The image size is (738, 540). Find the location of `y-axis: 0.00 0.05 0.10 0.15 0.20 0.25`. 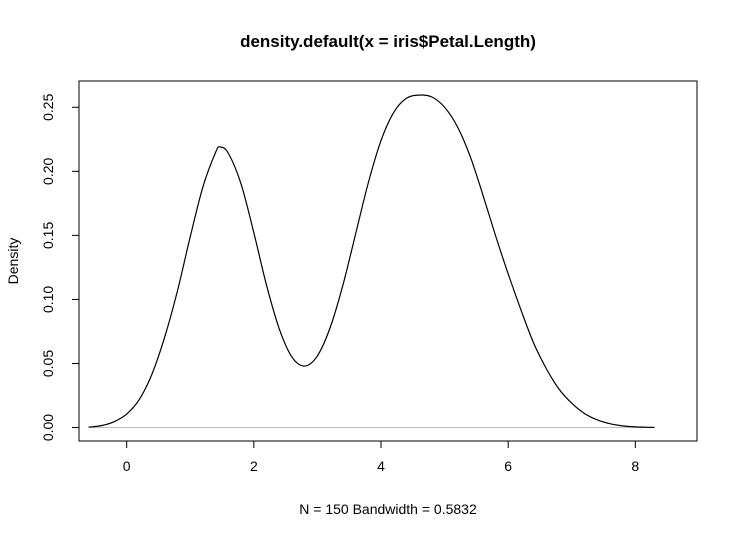

y-axis: 0.00 0.05 0.10 0.15 0.20 0.25 is located at coordinates (60, 267).